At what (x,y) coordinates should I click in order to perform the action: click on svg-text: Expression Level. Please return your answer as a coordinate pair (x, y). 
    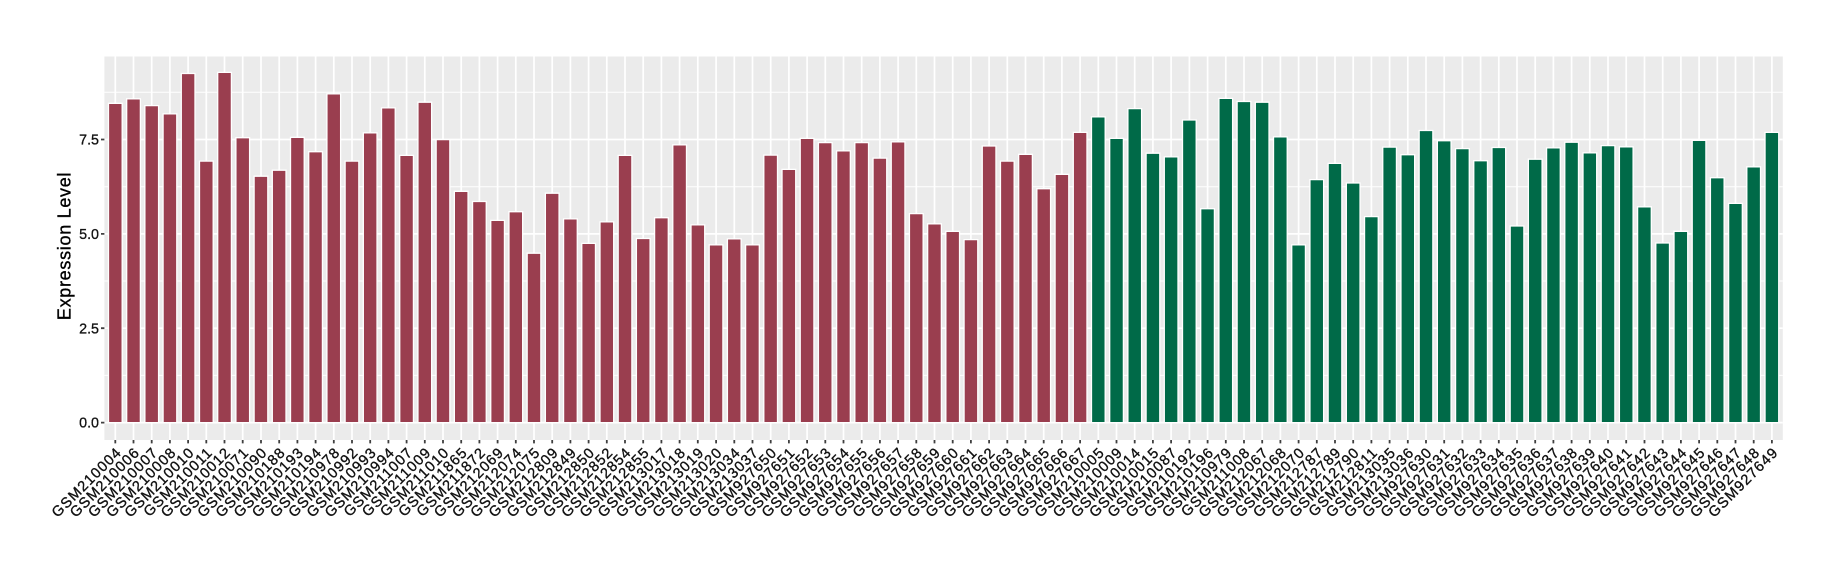
    Looking at the image, I should click on (65, 246).